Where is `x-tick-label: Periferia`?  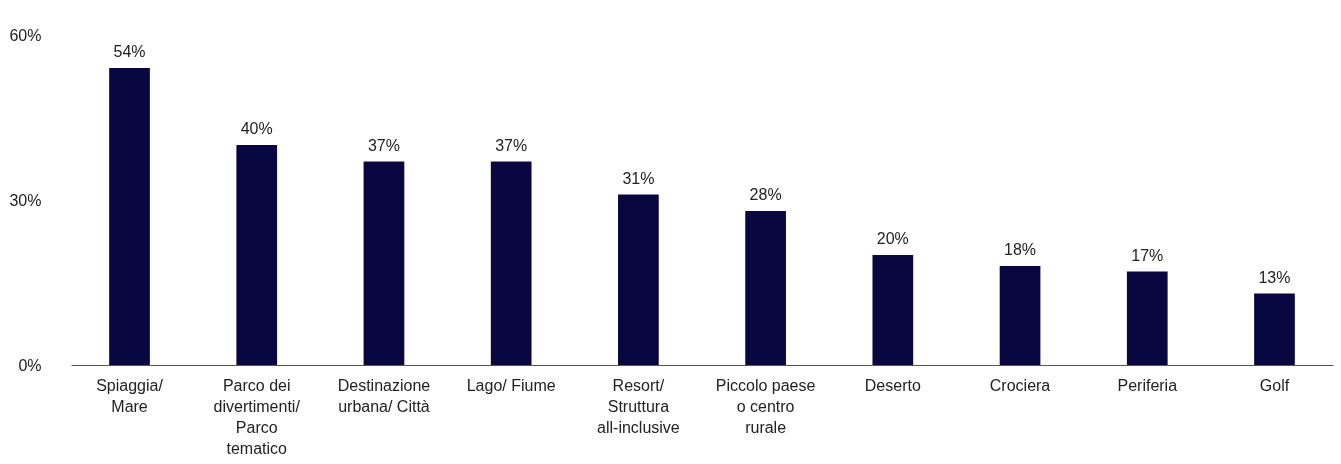 x-tick-label: Periferia is located at coordinates (1147, 385).